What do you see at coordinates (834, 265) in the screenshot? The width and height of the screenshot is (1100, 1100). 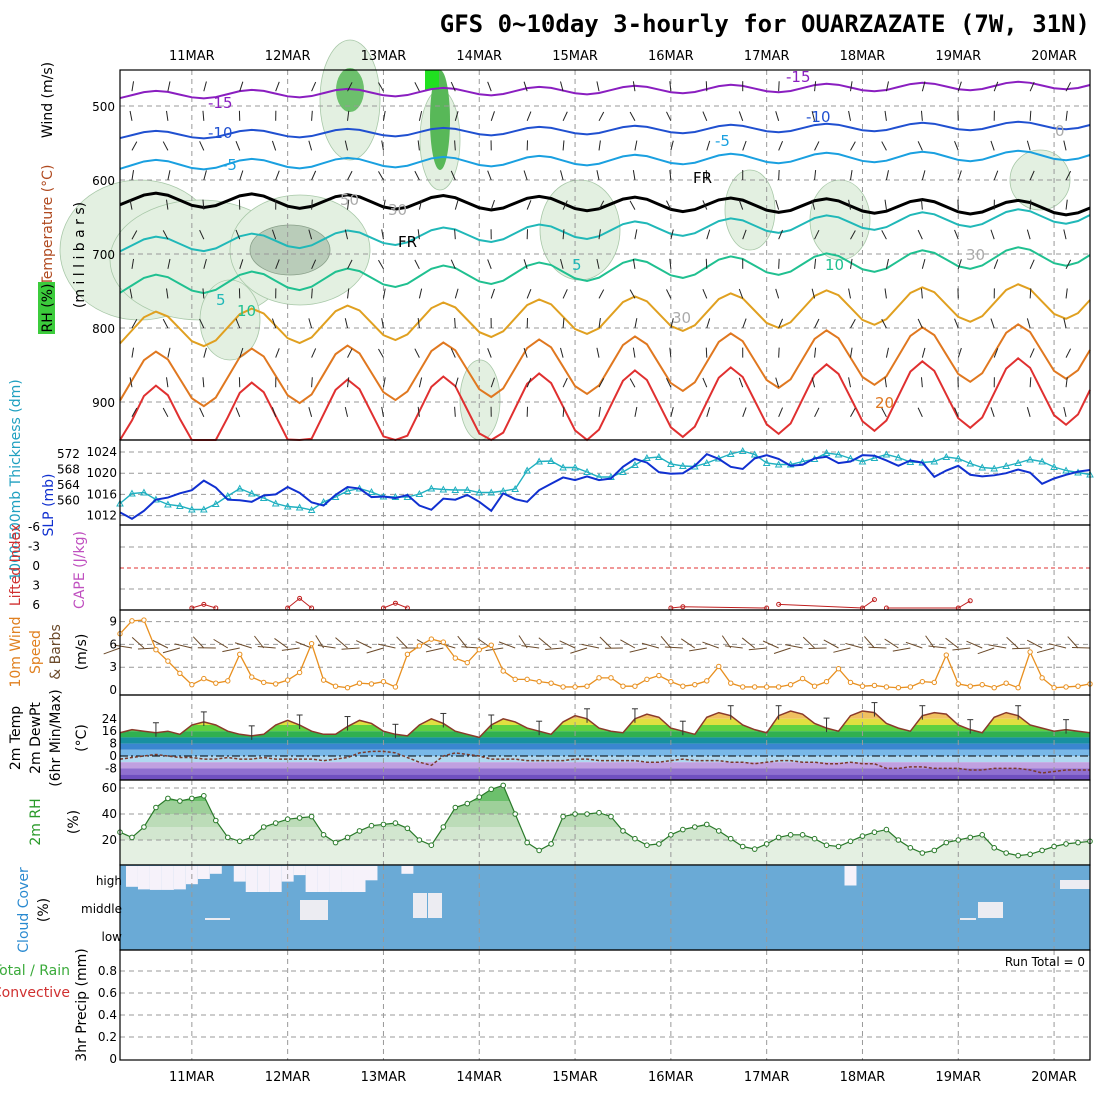 I see `contour-label: 10` at bounding box center [834, 265].